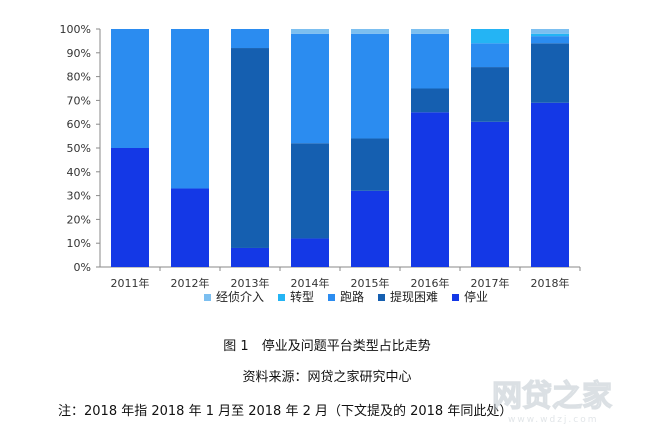  I want to click on x-tick-label: 2016年, so click(430, 283).